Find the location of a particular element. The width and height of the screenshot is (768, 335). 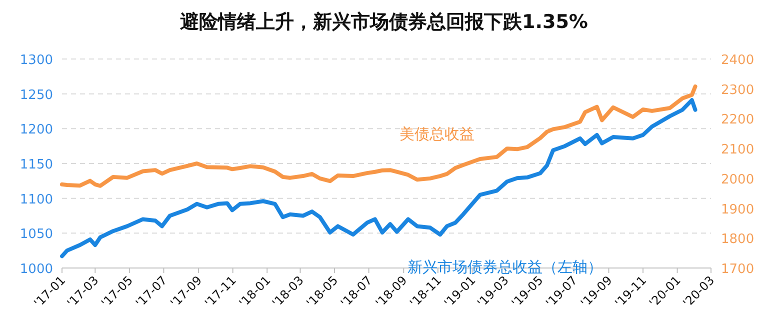

y-tick-label: 1150 is located at coordinates (36, 165).